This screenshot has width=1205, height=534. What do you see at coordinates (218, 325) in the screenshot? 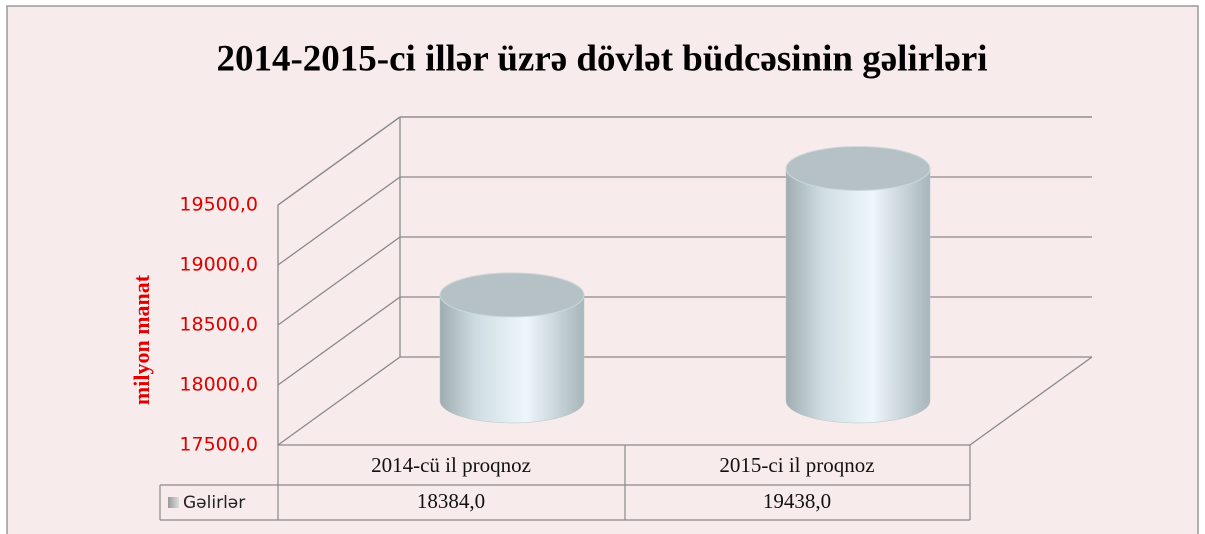
I see `y-tick-label: 18500,0` at bounding box center [218, 325].